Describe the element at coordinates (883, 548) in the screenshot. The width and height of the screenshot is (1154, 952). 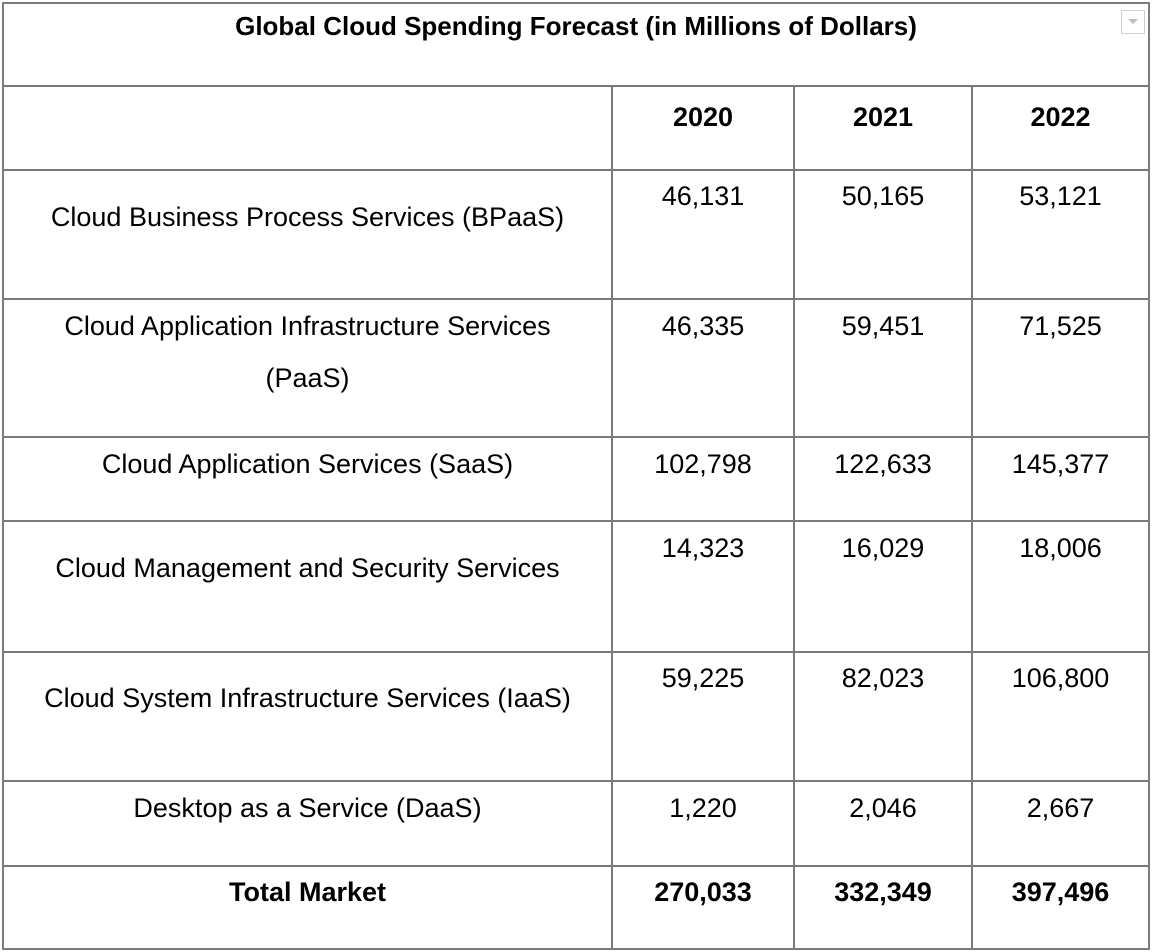
I see `cell-management-security-2021: 16,029` at that location.